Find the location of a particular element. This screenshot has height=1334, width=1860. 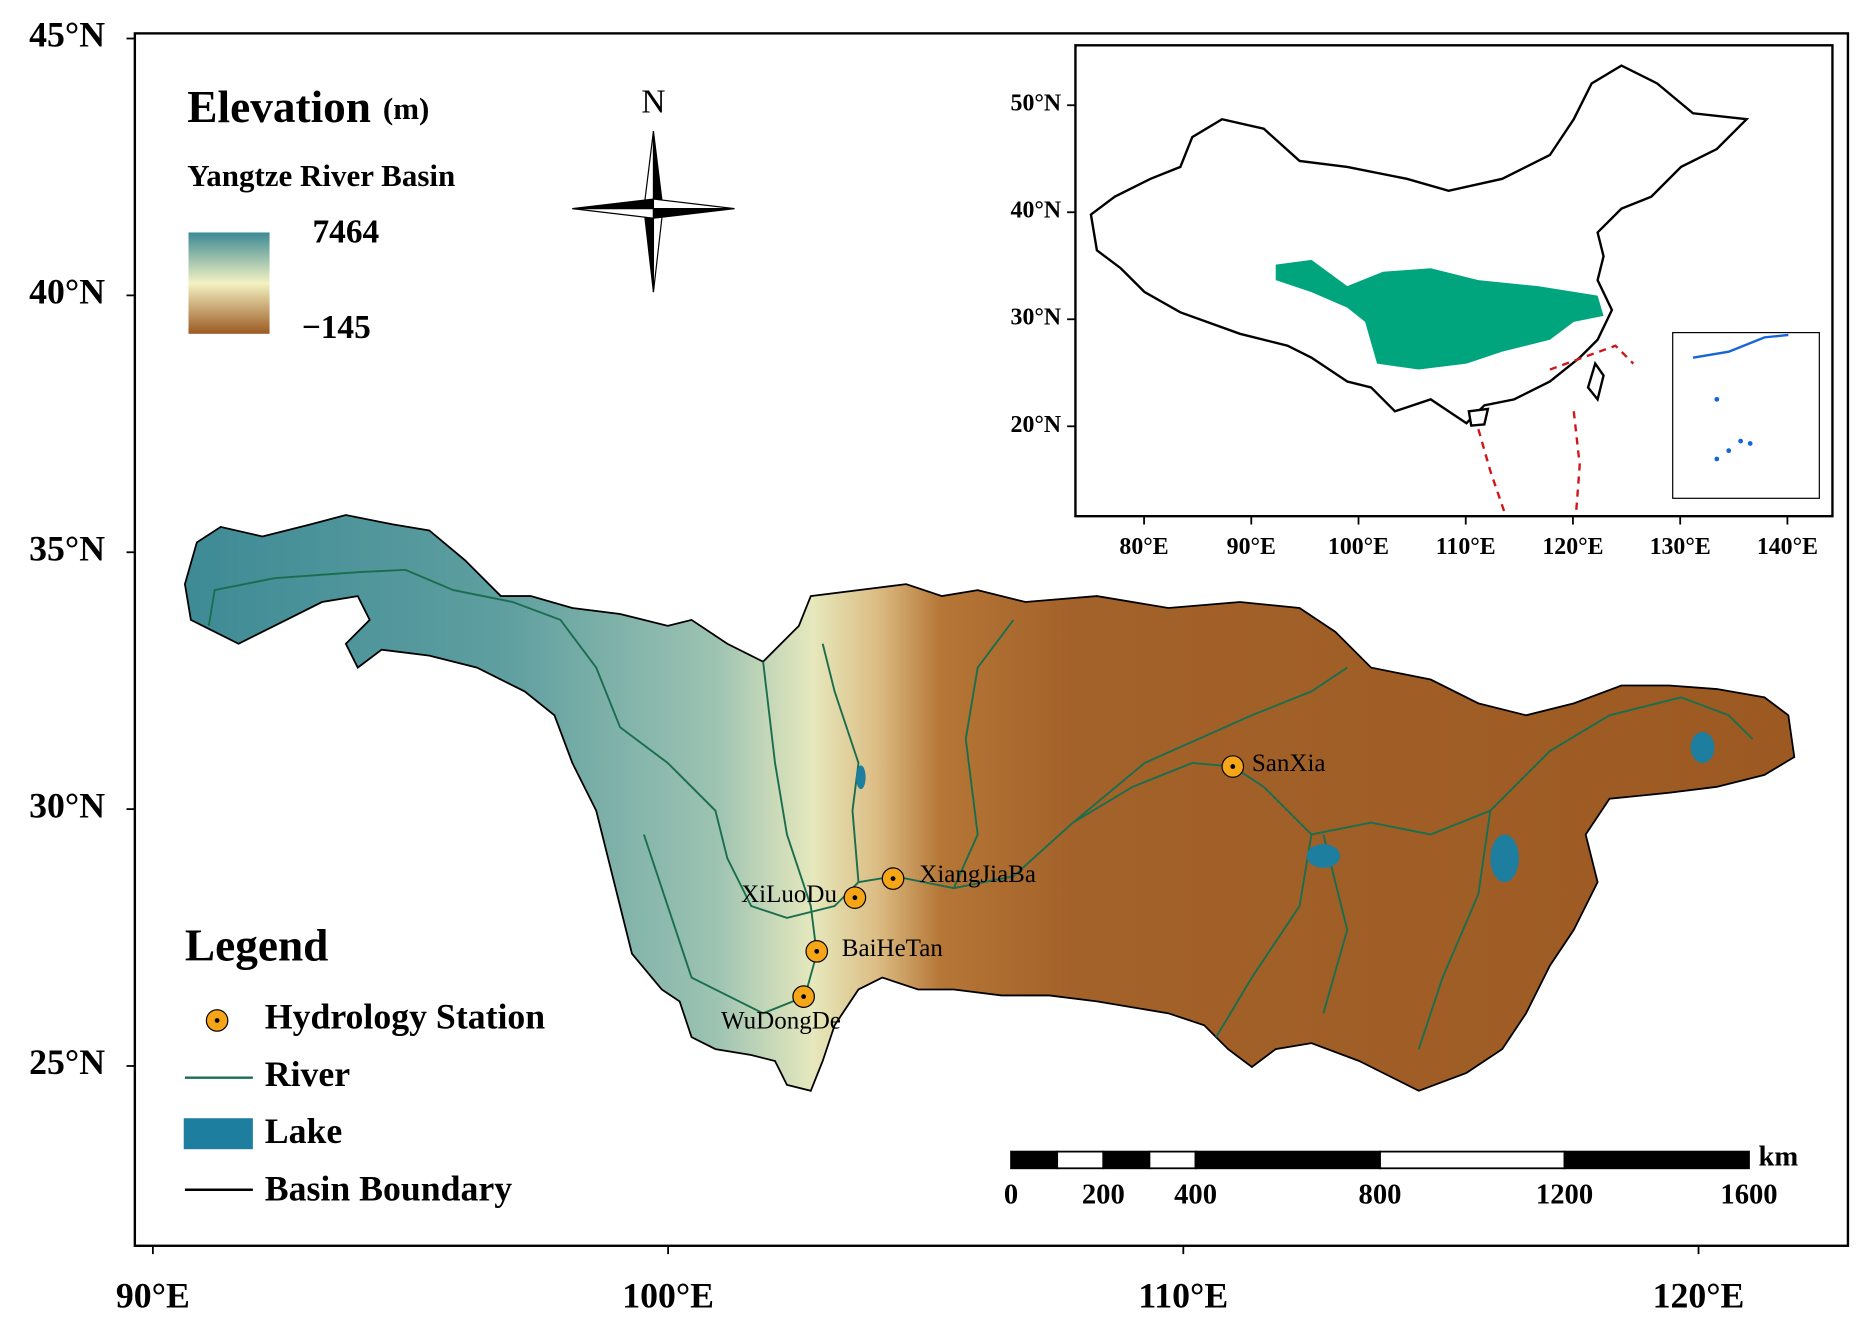

inset-basin is located at coordinates (1439, 314).